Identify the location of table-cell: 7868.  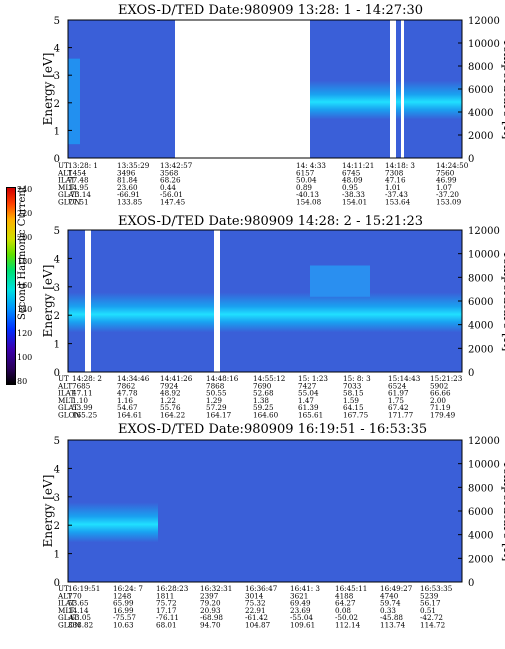
(215, 385).